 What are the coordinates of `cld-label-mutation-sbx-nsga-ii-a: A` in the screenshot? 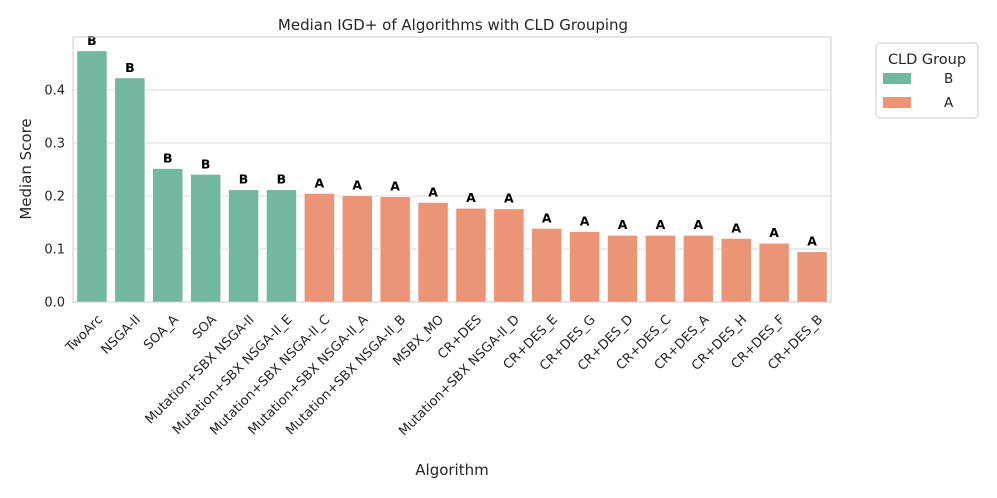 It's located at (357, 184).